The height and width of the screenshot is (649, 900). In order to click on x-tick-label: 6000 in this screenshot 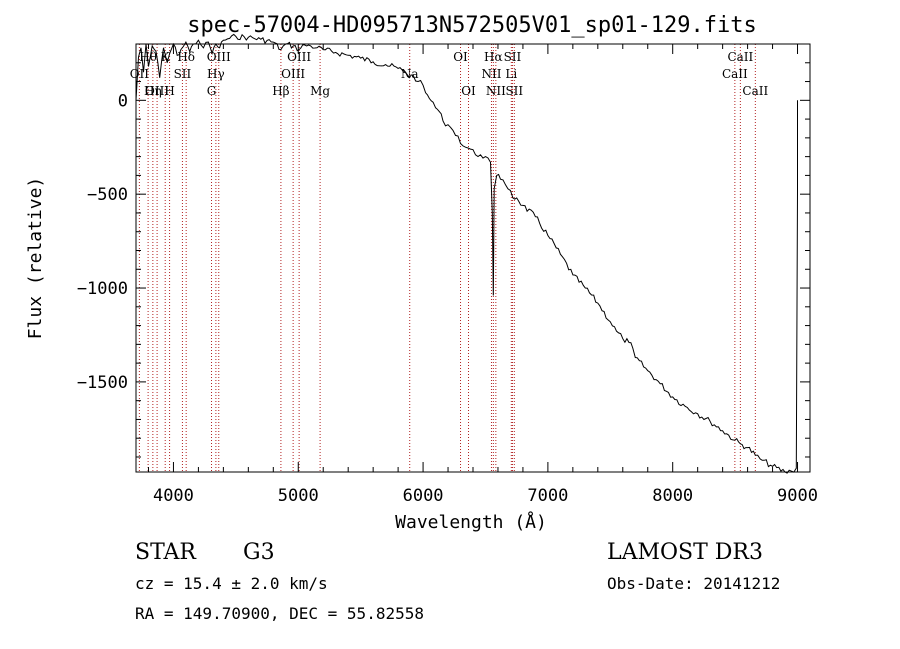, I will do `click(423, 496)`.